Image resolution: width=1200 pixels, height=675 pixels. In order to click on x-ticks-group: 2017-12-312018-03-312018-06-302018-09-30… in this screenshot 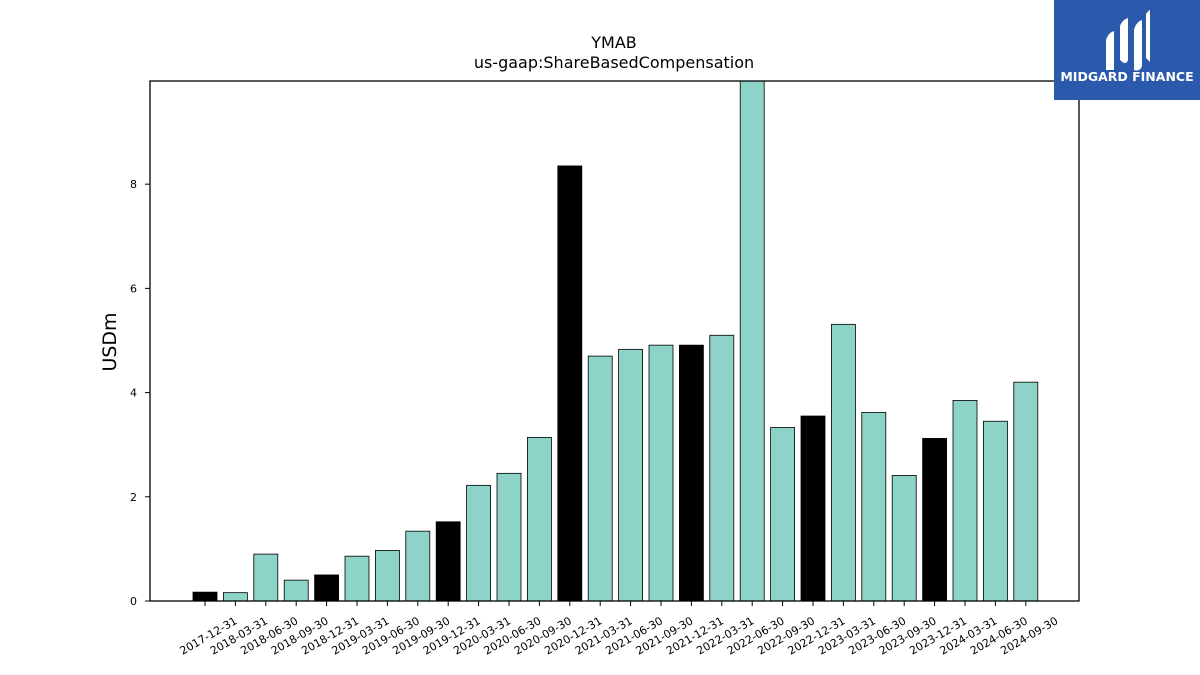, I will do `click(619, 629)`.